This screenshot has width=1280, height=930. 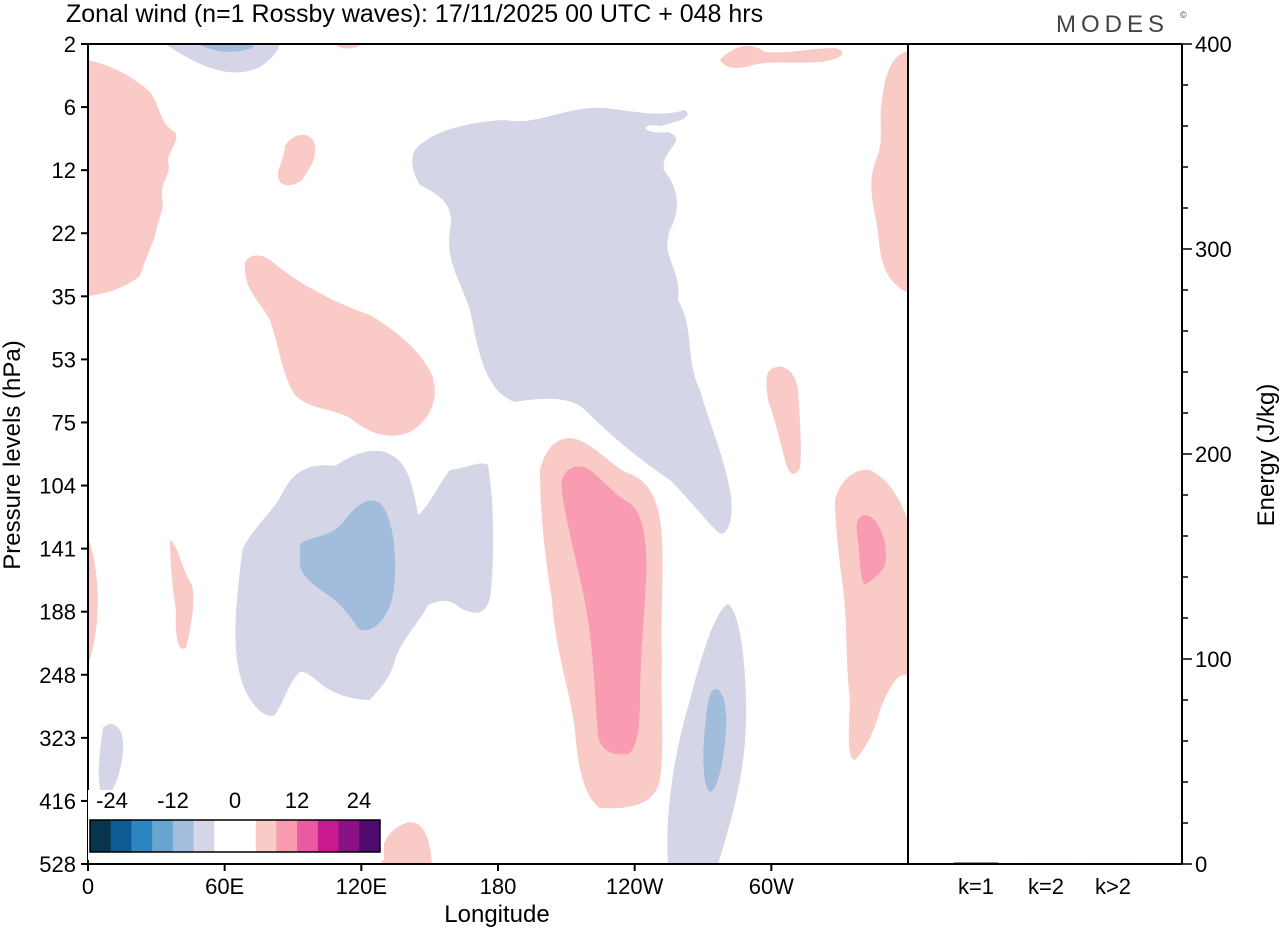 What do you see at coordinates (112, 800) in the screenshot?
I see `colorbar-label: -24` at bounding box center [112, 800].